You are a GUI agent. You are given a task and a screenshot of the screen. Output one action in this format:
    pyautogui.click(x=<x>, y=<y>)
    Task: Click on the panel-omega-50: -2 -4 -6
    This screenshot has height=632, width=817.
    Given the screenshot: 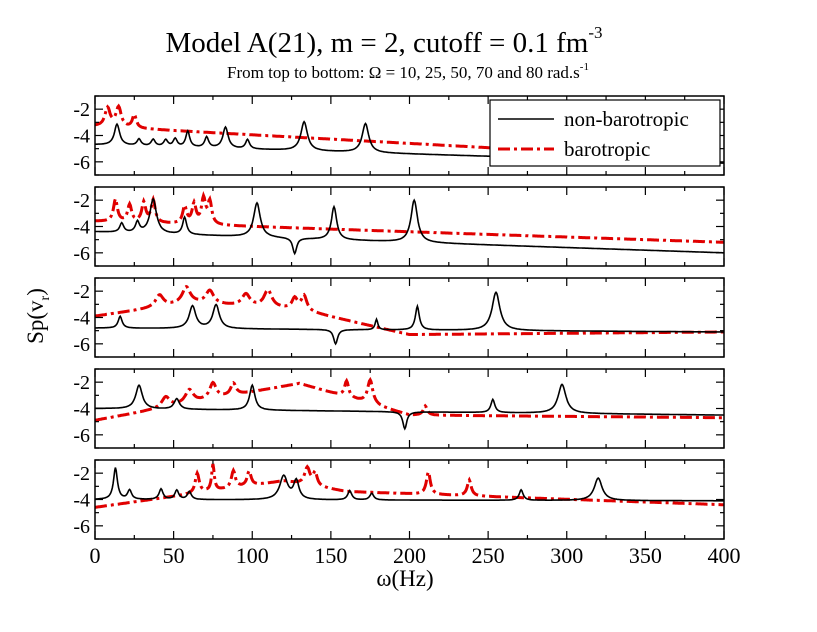 What is the action you would take?
    pyautogui.click(x=399, y=317)
    